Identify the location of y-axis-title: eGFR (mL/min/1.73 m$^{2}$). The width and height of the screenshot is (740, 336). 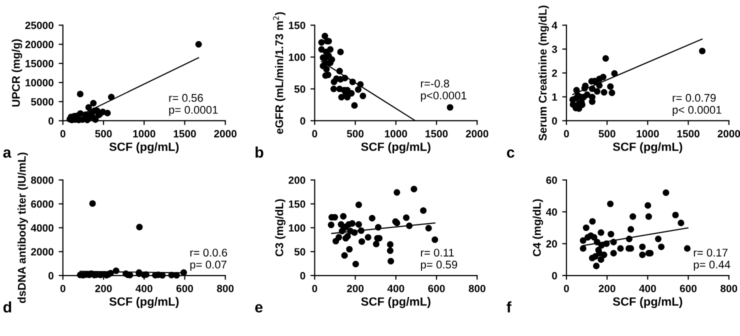
(279, 73).